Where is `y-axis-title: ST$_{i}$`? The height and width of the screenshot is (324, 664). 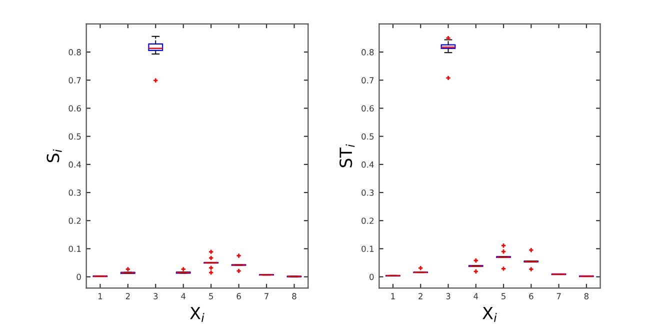 y-axis-title: ST$_{i}$ is located at coordinates (347, 156).